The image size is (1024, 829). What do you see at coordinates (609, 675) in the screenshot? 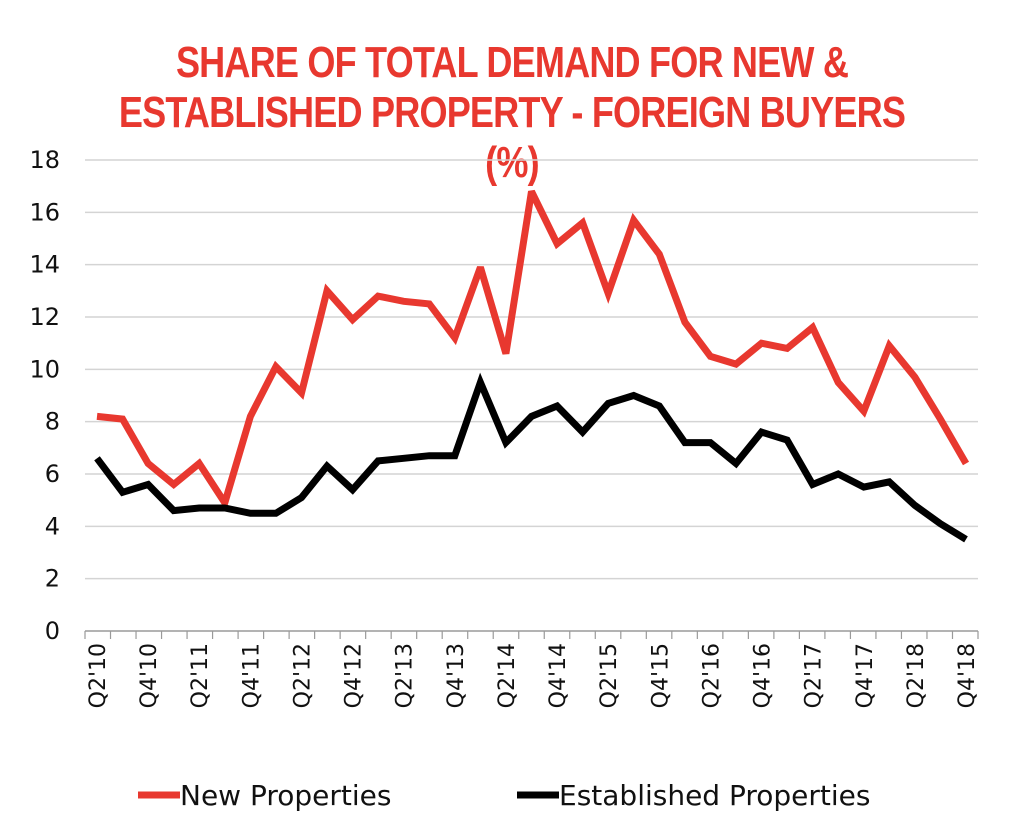
I see `x-tick-label: Q2'15` at bounding box center [609, 675].